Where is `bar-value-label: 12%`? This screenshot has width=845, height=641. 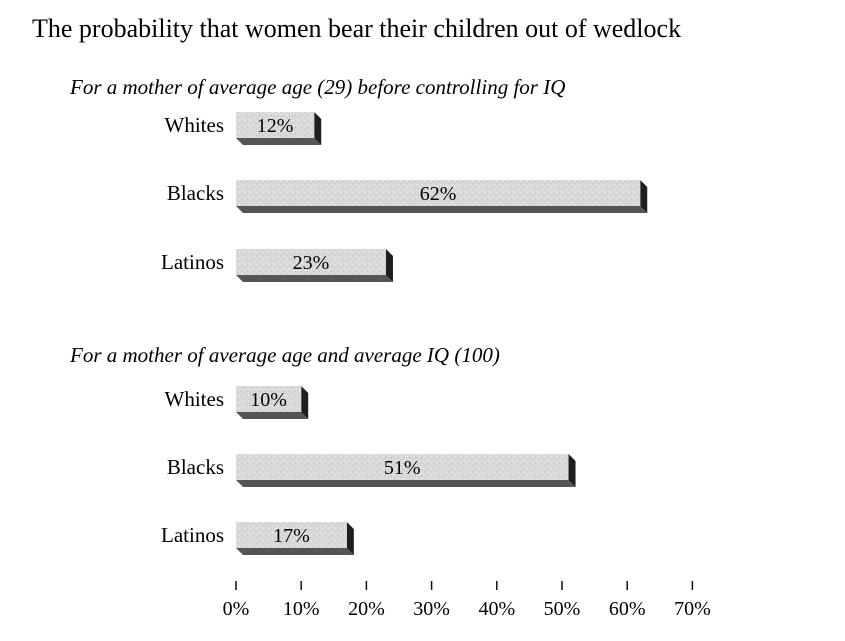 bar-value-label: 12% is located at coordinates (275, 126).